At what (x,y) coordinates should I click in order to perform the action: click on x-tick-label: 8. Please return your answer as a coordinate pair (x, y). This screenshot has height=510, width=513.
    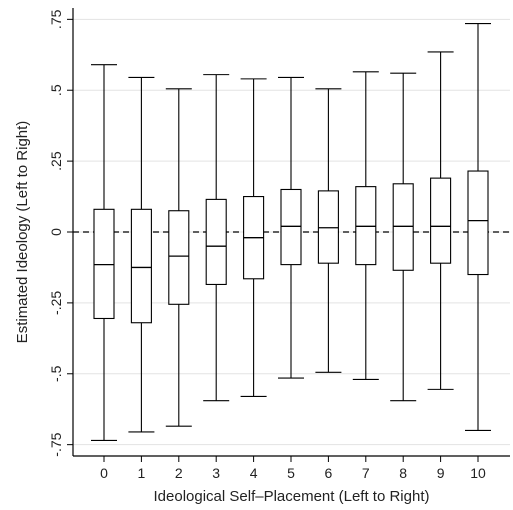
    Looking at the image, I should click on (403, 473).